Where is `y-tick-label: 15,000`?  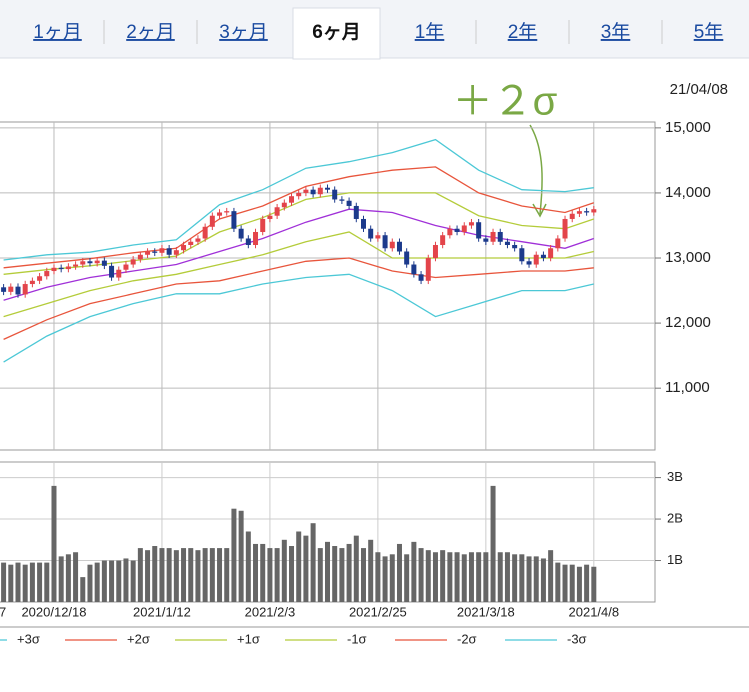 y-tick-label: 15,000 is located at coordinates (688, 127).